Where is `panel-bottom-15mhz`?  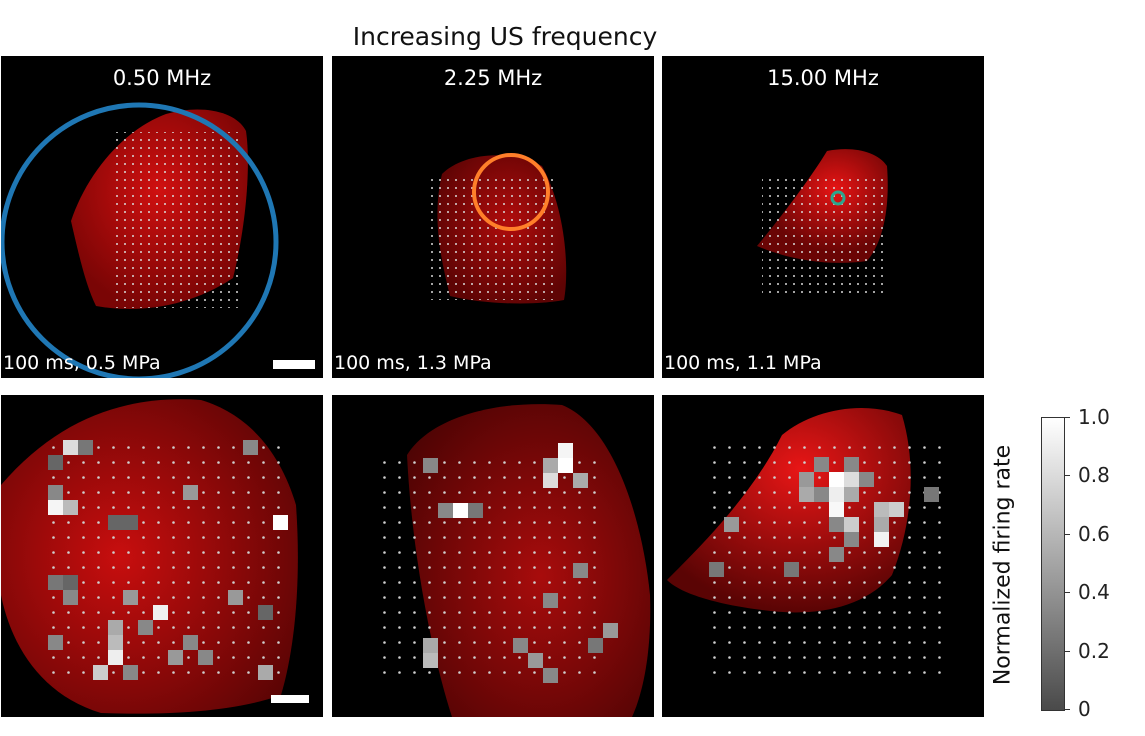 panel-bottom-15mhz is located at coordinates (823, 556).